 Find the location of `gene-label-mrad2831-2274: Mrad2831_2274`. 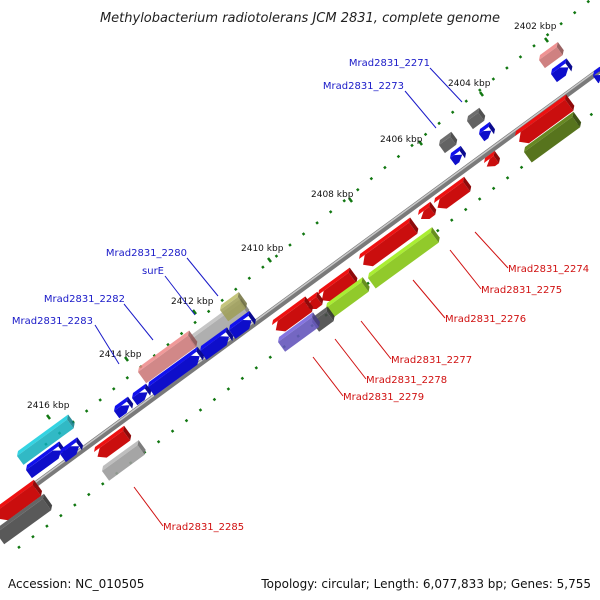

gene-label-mrad2831-2274: Mrad2831_2274 is located at coordinates (548, 269).